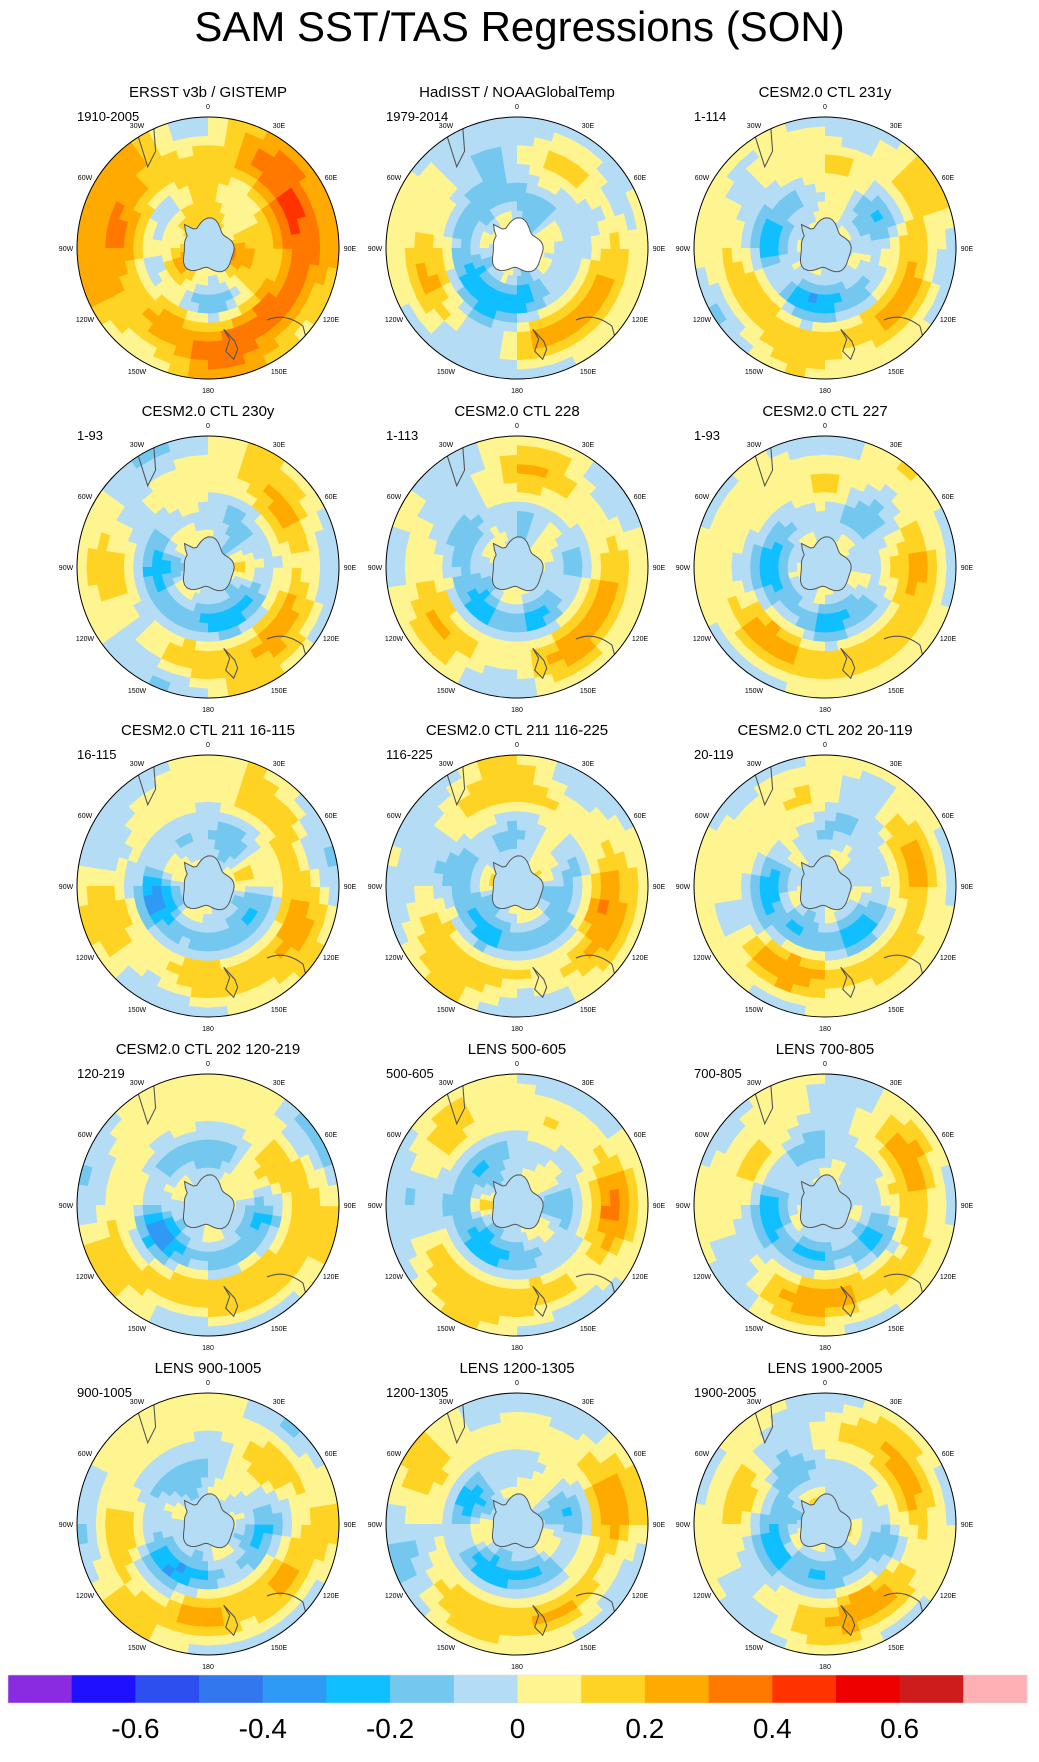 The image size is (1039, 1762). Describe the element at coordinates (824, 411) in the screenshot. I see `panel-title: CESM2.0 CTL 227` at that location.